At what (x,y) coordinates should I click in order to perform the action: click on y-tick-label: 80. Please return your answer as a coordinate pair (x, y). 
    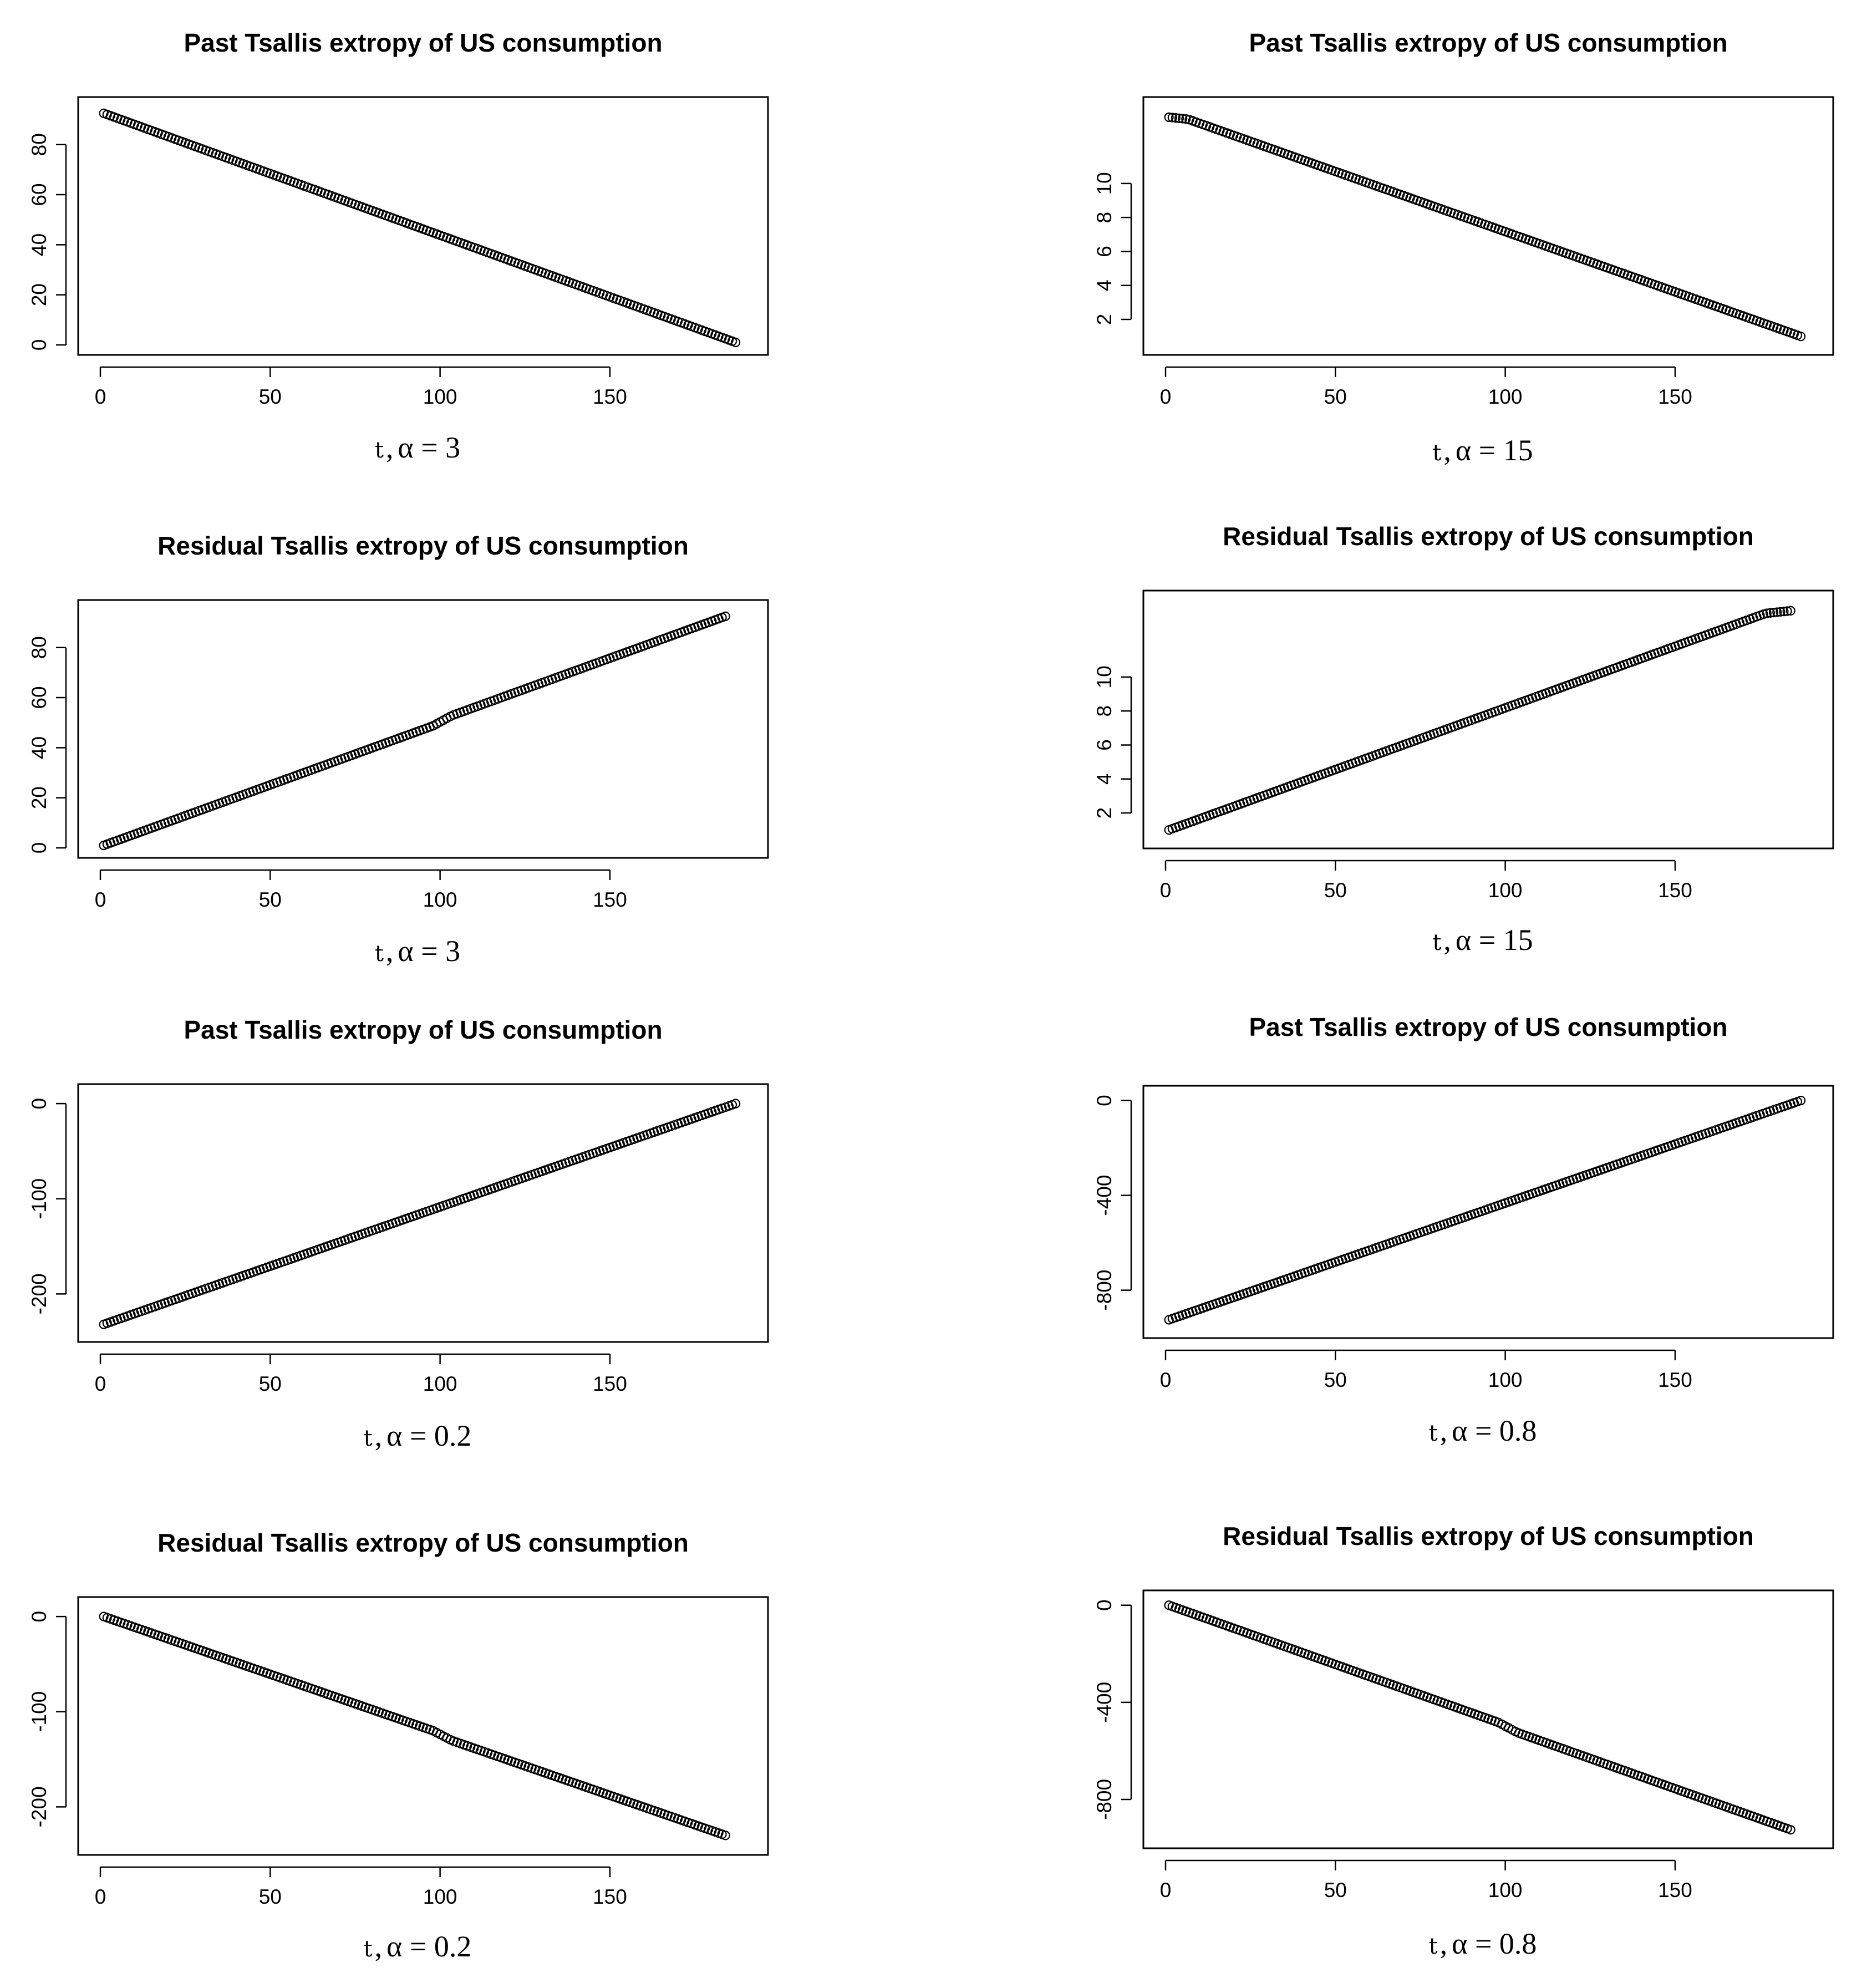
    Looking at the image, I should click on (39, 647).